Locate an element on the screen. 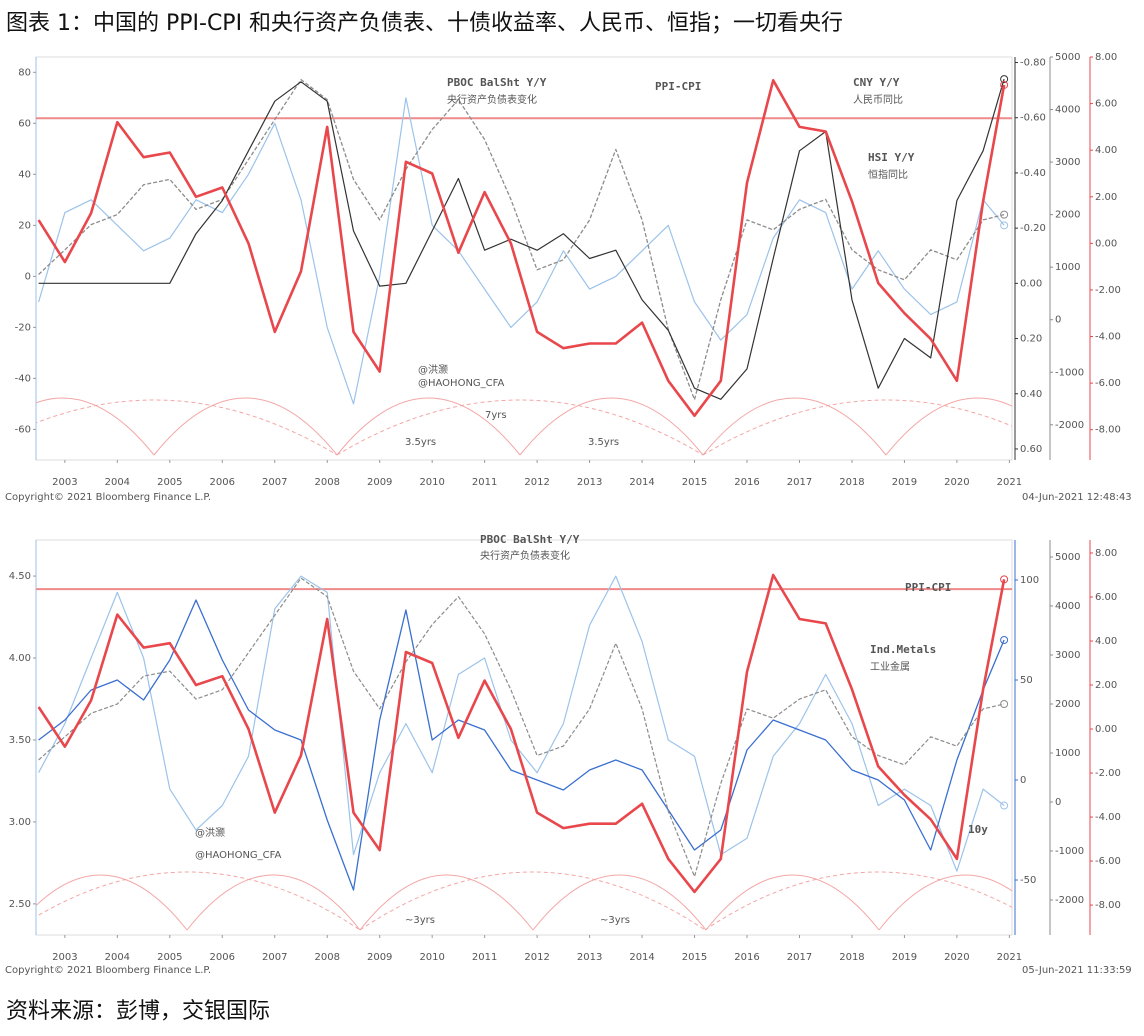 Image resolution: width=1144 pixels, height=1036 pixels. y-tick-label: 60 is located at coordinates (24, 123).